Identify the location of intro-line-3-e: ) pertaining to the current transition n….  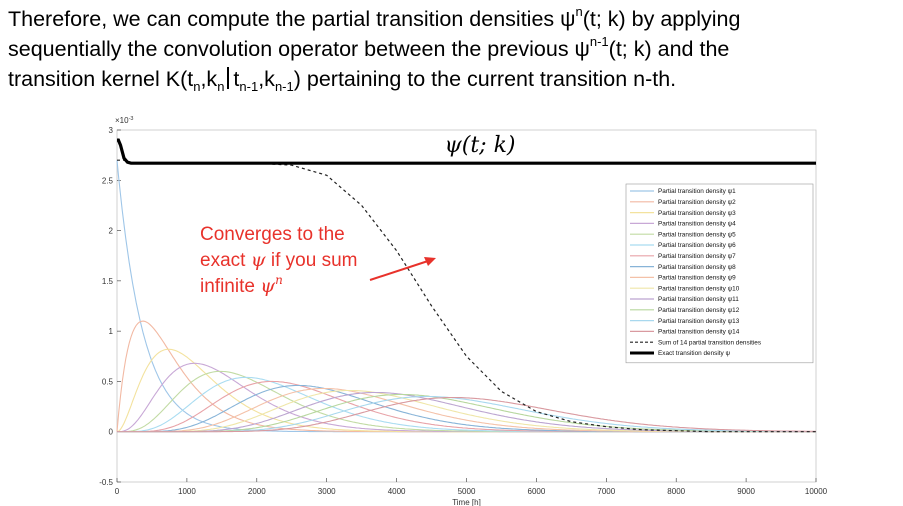
(485, 79).